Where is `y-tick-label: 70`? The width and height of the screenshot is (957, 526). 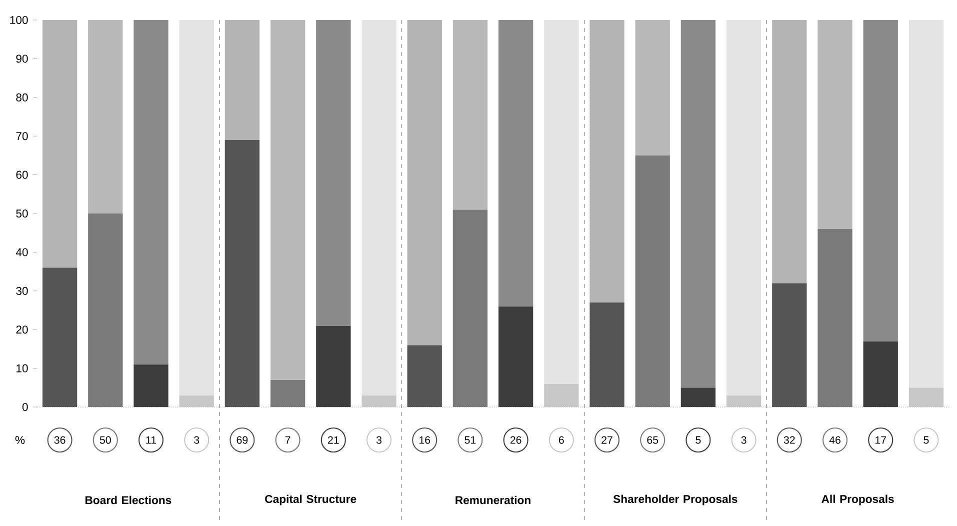
y-tick-label: 70 is located at coordinates (22, 136).